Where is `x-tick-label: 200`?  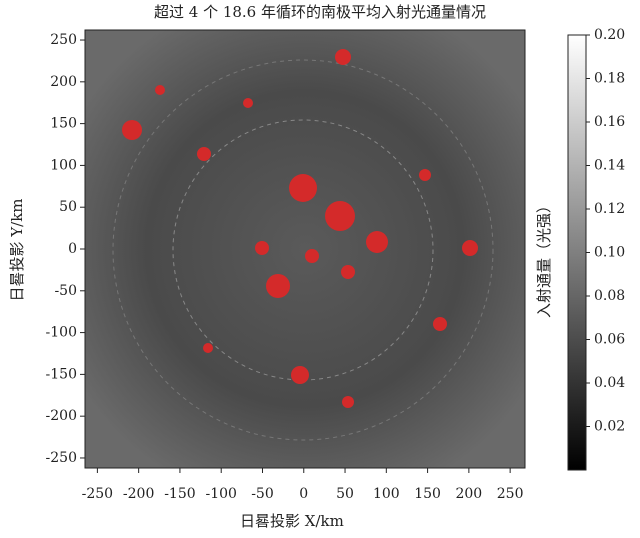 x-tick-label: 200 is located at coordinates (468, 494).